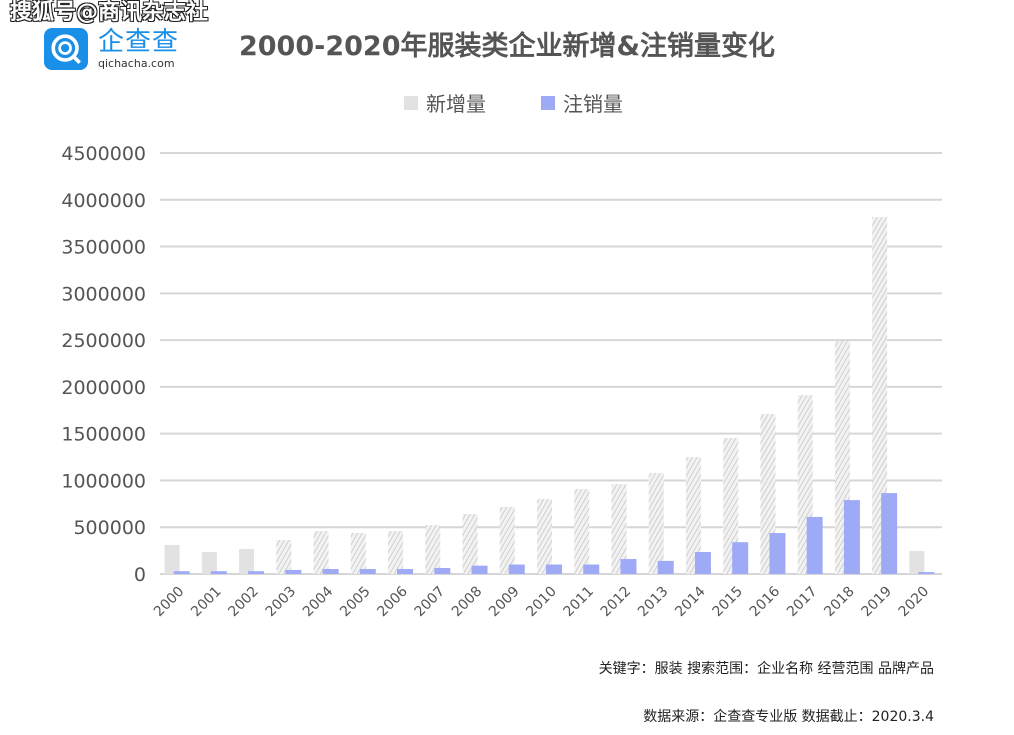  I want to click on bar-cancel-2019, so click(889, 533).